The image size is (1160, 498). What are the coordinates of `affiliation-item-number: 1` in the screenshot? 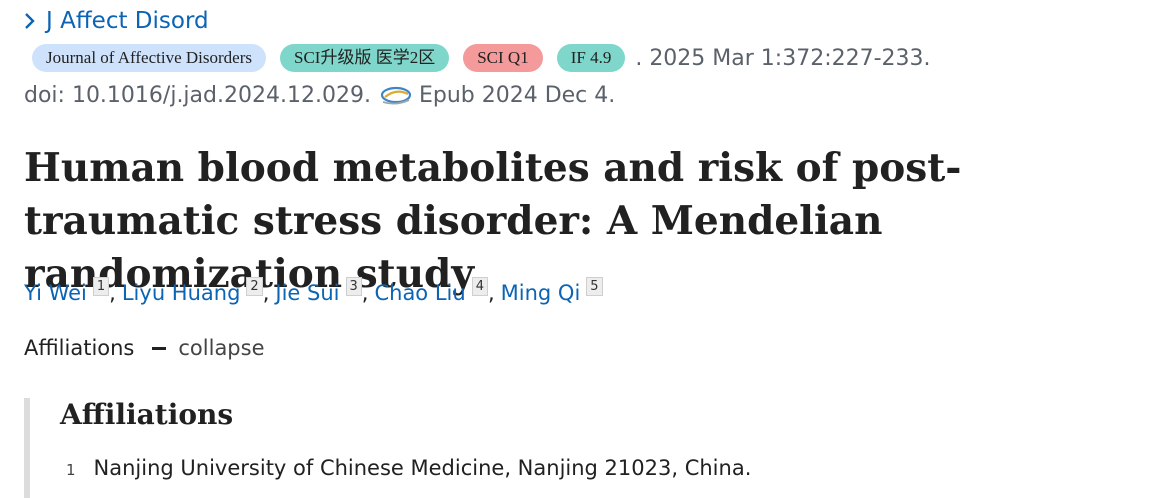 It's located at (71, 470).